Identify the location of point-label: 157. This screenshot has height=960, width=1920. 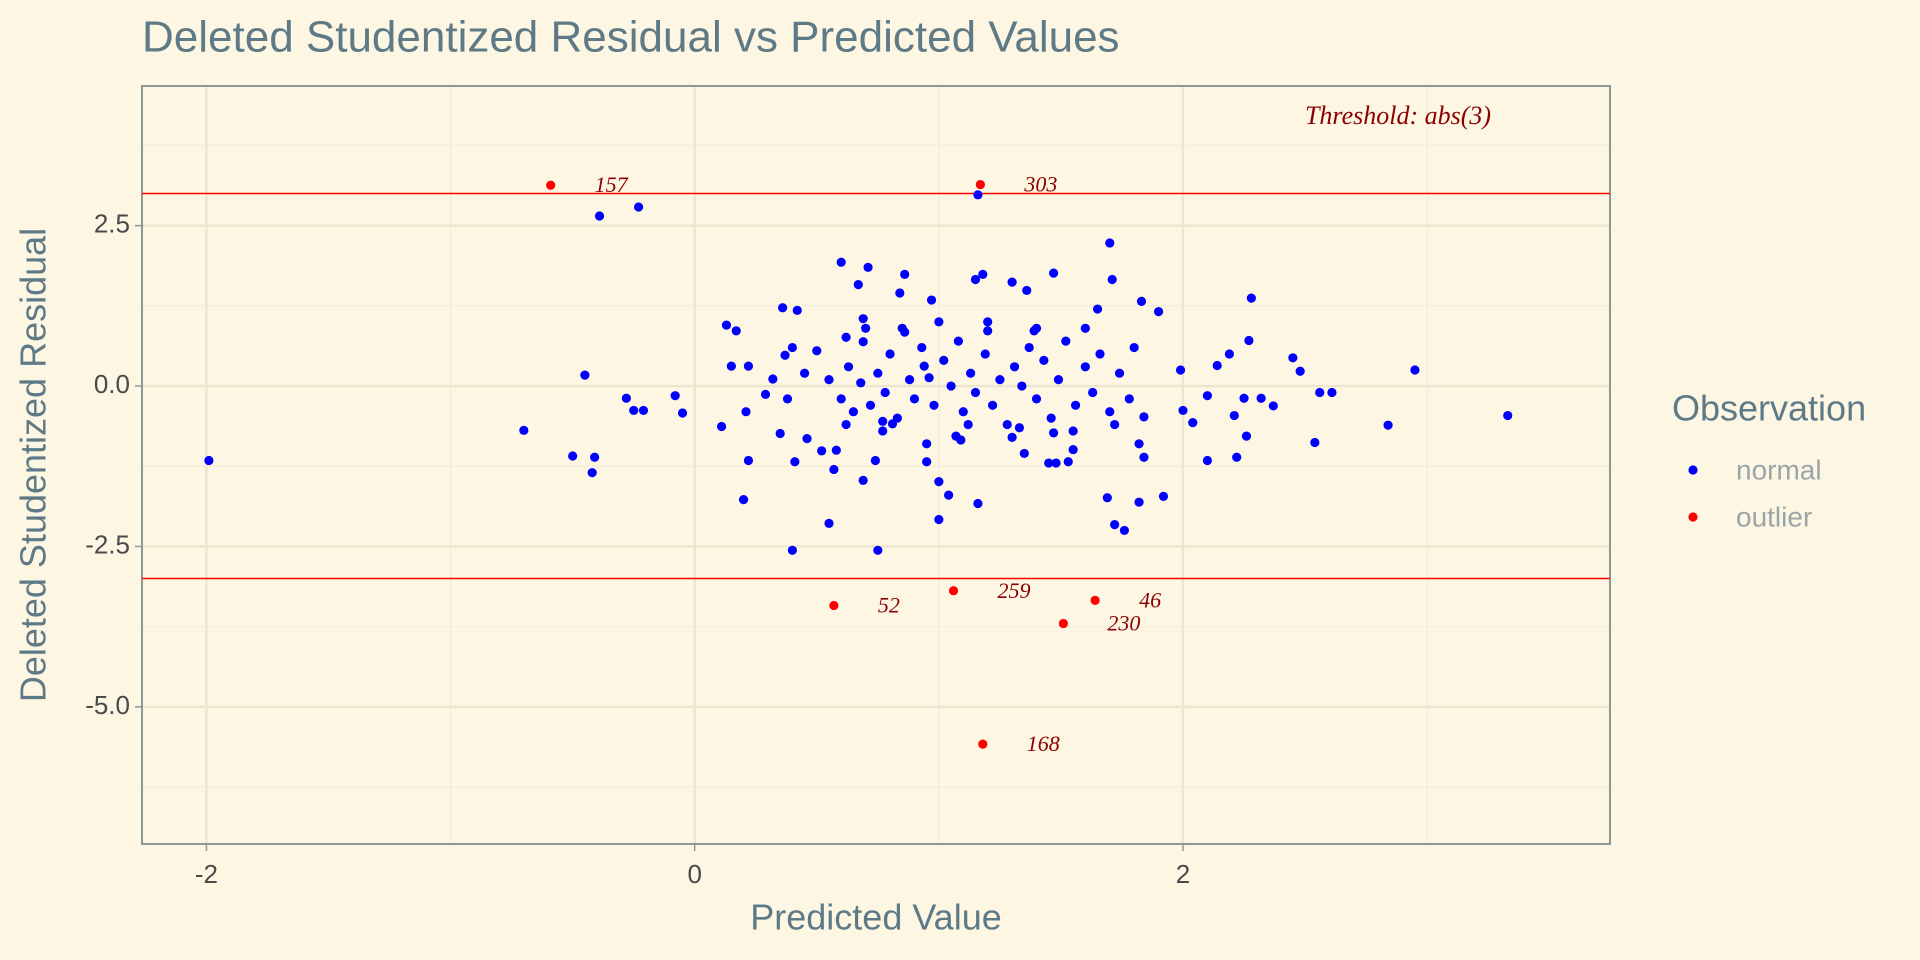
(612, 184).